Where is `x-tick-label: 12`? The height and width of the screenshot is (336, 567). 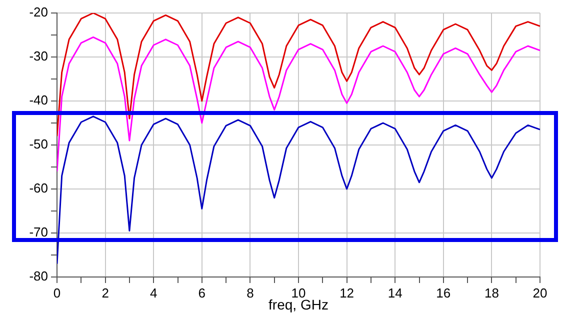 x-tick-label: 12 is located at coordinates (347, 292).